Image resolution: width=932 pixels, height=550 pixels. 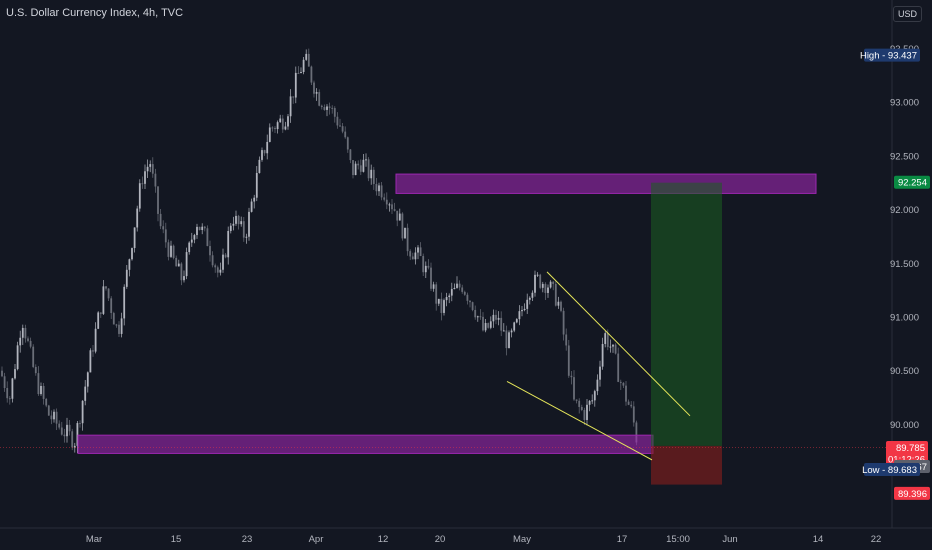 I want to click on y-tick-label: 91.500, so click(x=904, y=264).